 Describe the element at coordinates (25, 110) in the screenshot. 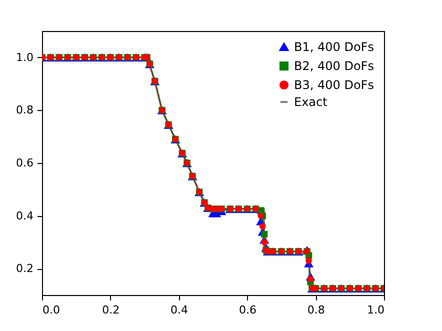

I see `y-tick-label: 0.8` at that location.